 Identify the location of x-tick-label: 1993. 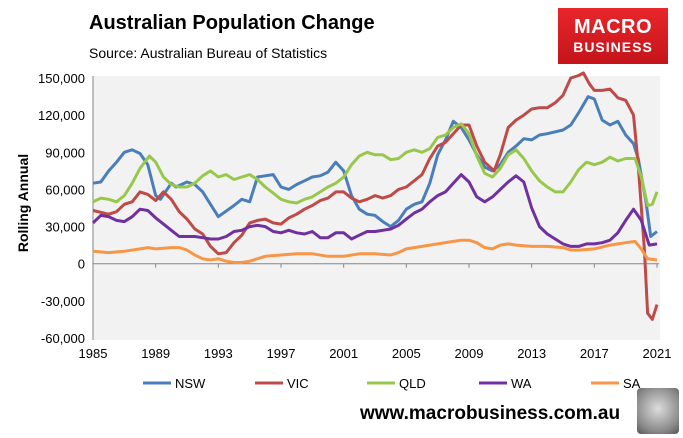
(218, 353).